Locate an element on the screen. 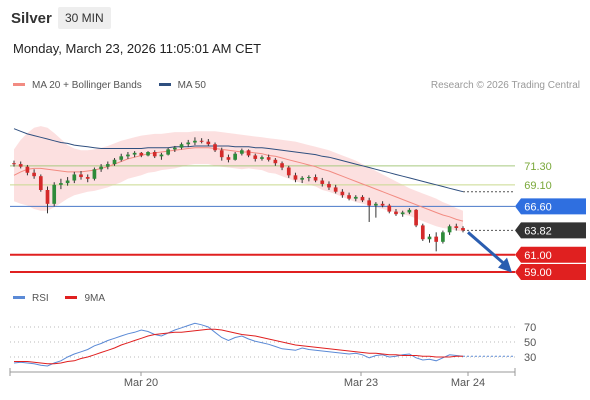  rsi-9ma-line is located at coordinates (238, 346).